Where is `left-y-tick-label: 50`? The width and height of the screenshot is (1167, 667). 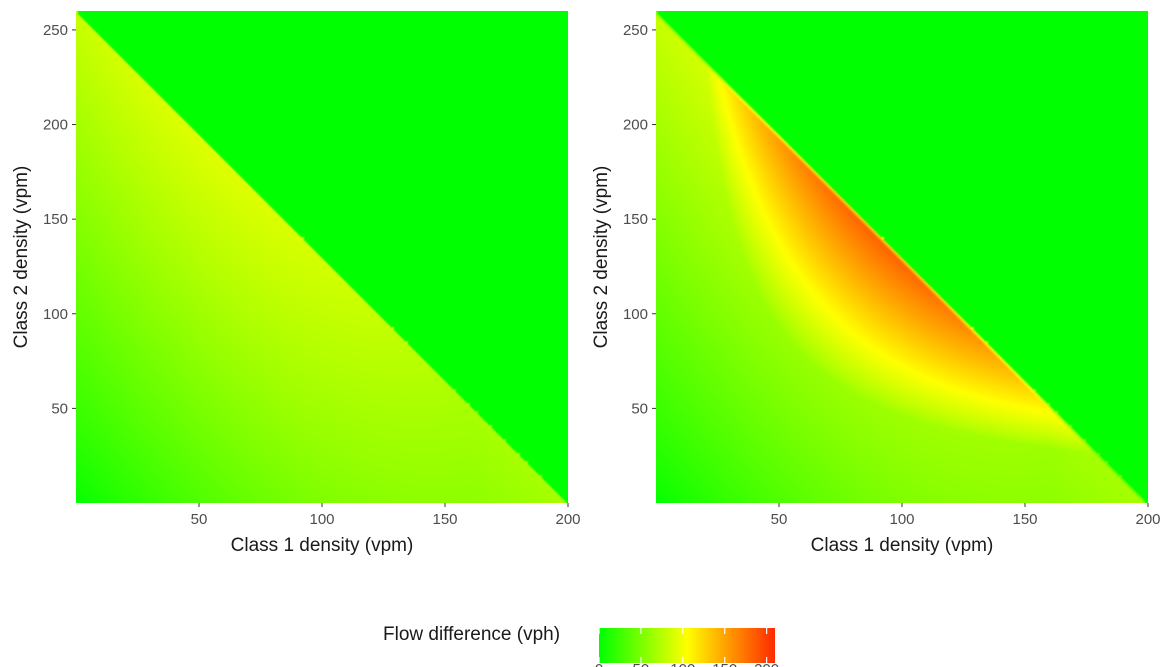 left-y-tick-label: 50 is located at coordinates (59, 408).